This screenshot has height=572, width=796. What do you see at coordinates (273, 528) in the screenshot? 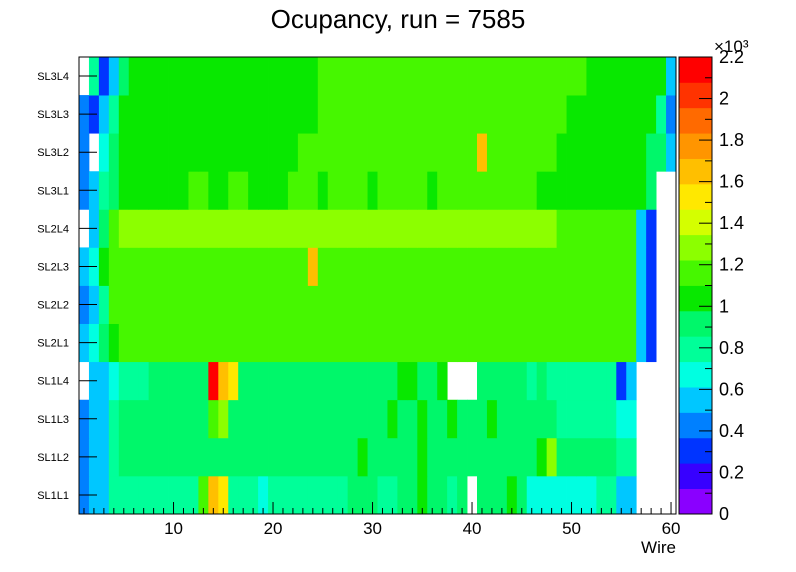
I see `x-tick-label: 20` at bounding box center [273, 528].